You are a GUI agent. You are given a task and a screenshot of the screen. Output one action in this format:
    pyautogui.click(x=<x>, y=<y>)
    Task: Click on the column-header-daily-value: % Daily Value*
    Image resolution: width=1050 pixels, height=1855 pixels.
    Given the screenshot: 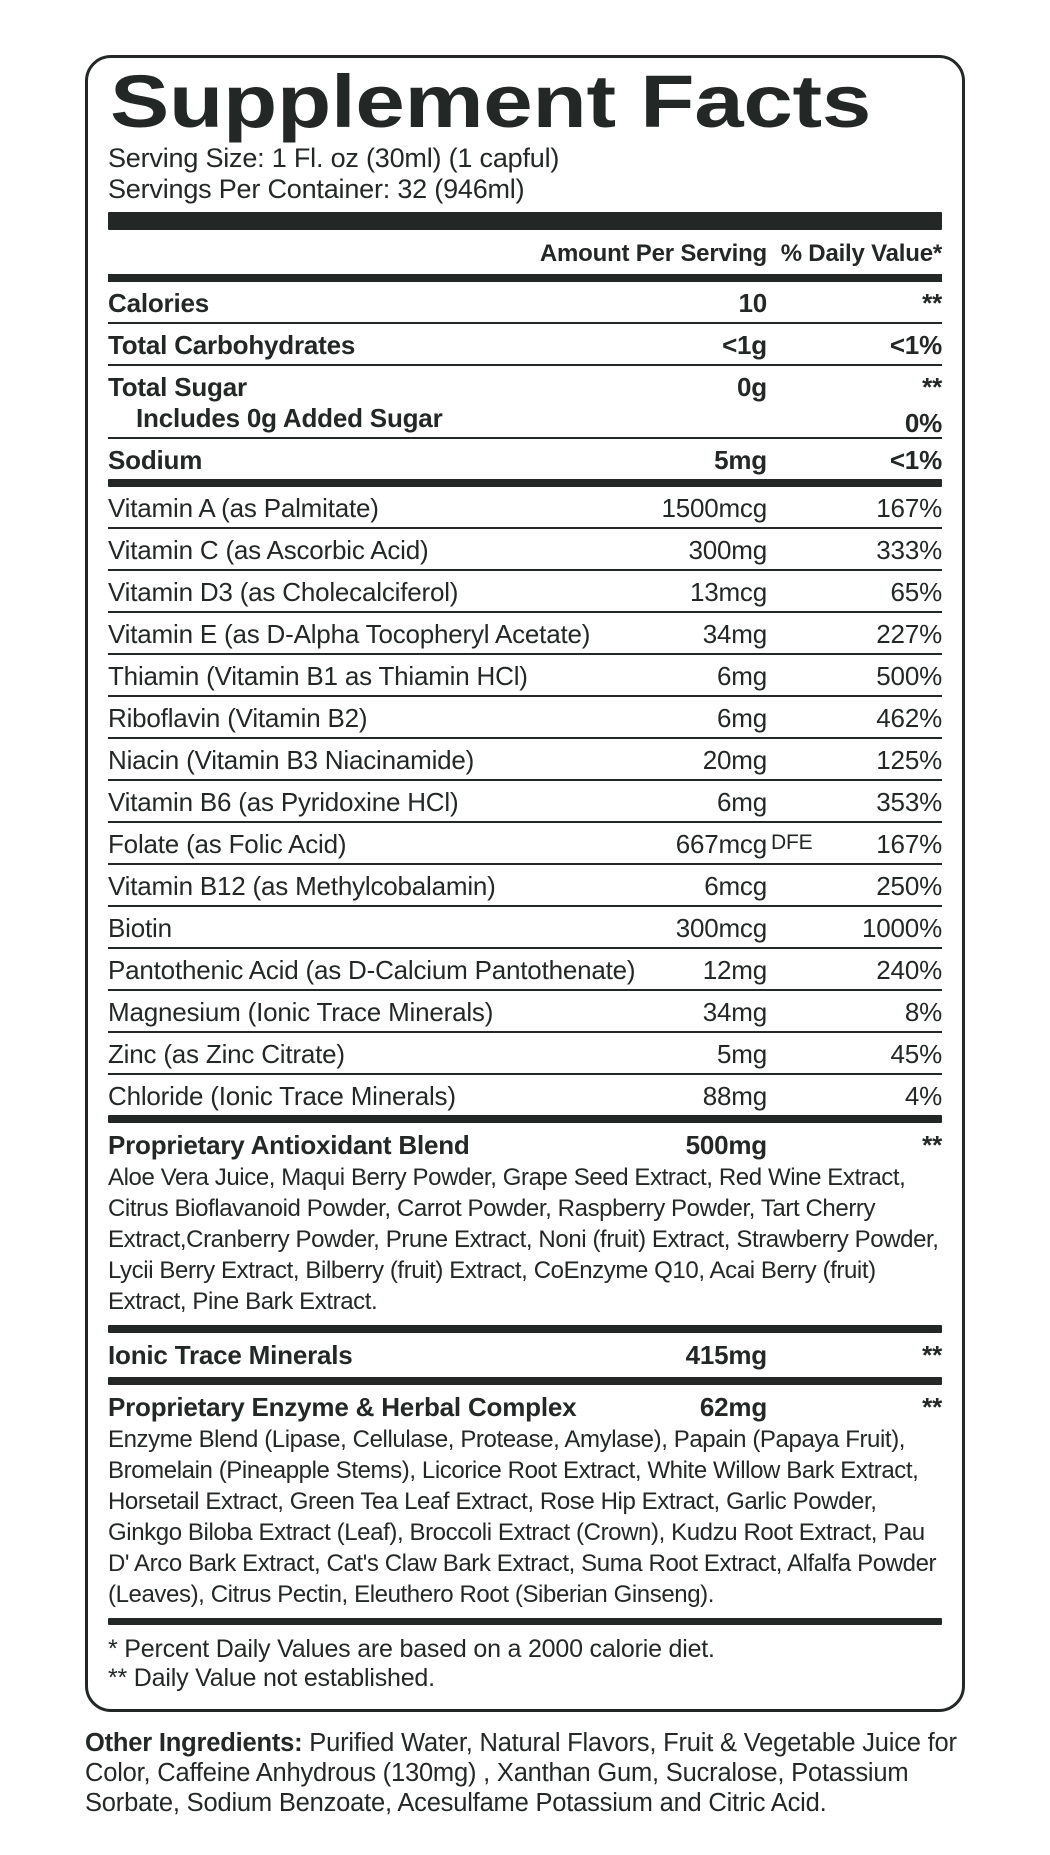 What is the action you would take?
    pyautogui.click(x=861, y=253)
    